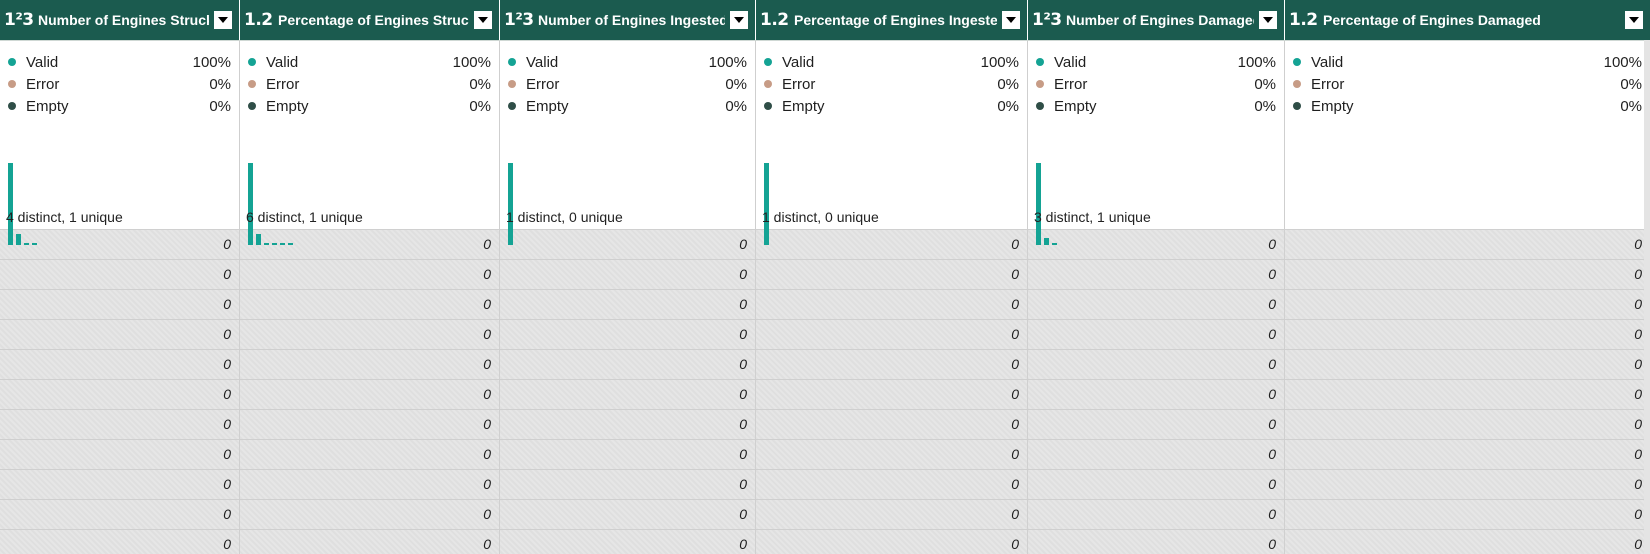  Describe the element at coordinates (891, 84) in the screenshot. I see `error-row: Error 0%` at that location.